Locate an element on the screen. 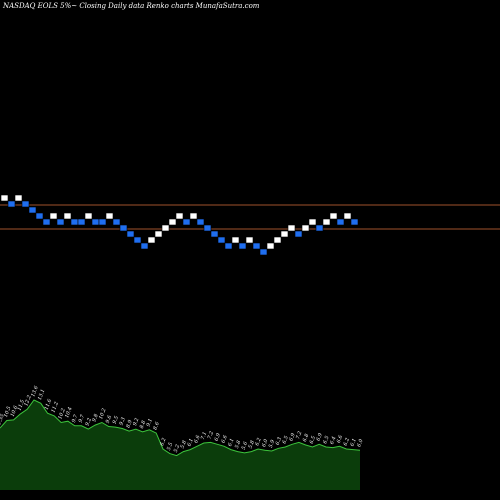 This screenshot has width=500, height=500. volume-label: 12.2 is located at coordinates (27, 400).